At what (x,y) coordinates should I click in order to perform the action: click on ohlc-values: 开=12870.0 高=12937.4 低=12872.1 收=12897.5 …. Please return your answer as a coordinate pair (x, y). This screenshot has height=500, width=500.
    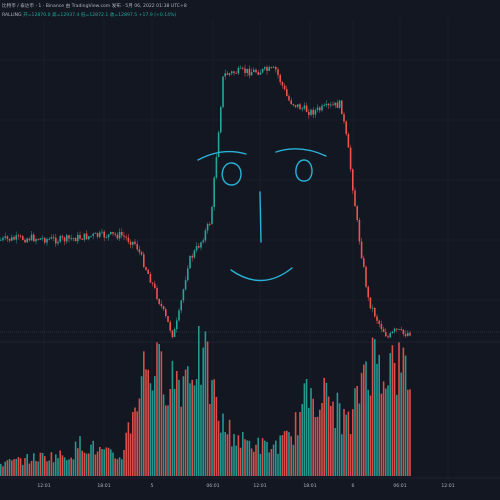
    Looking at the image, I should click on (100, 15).